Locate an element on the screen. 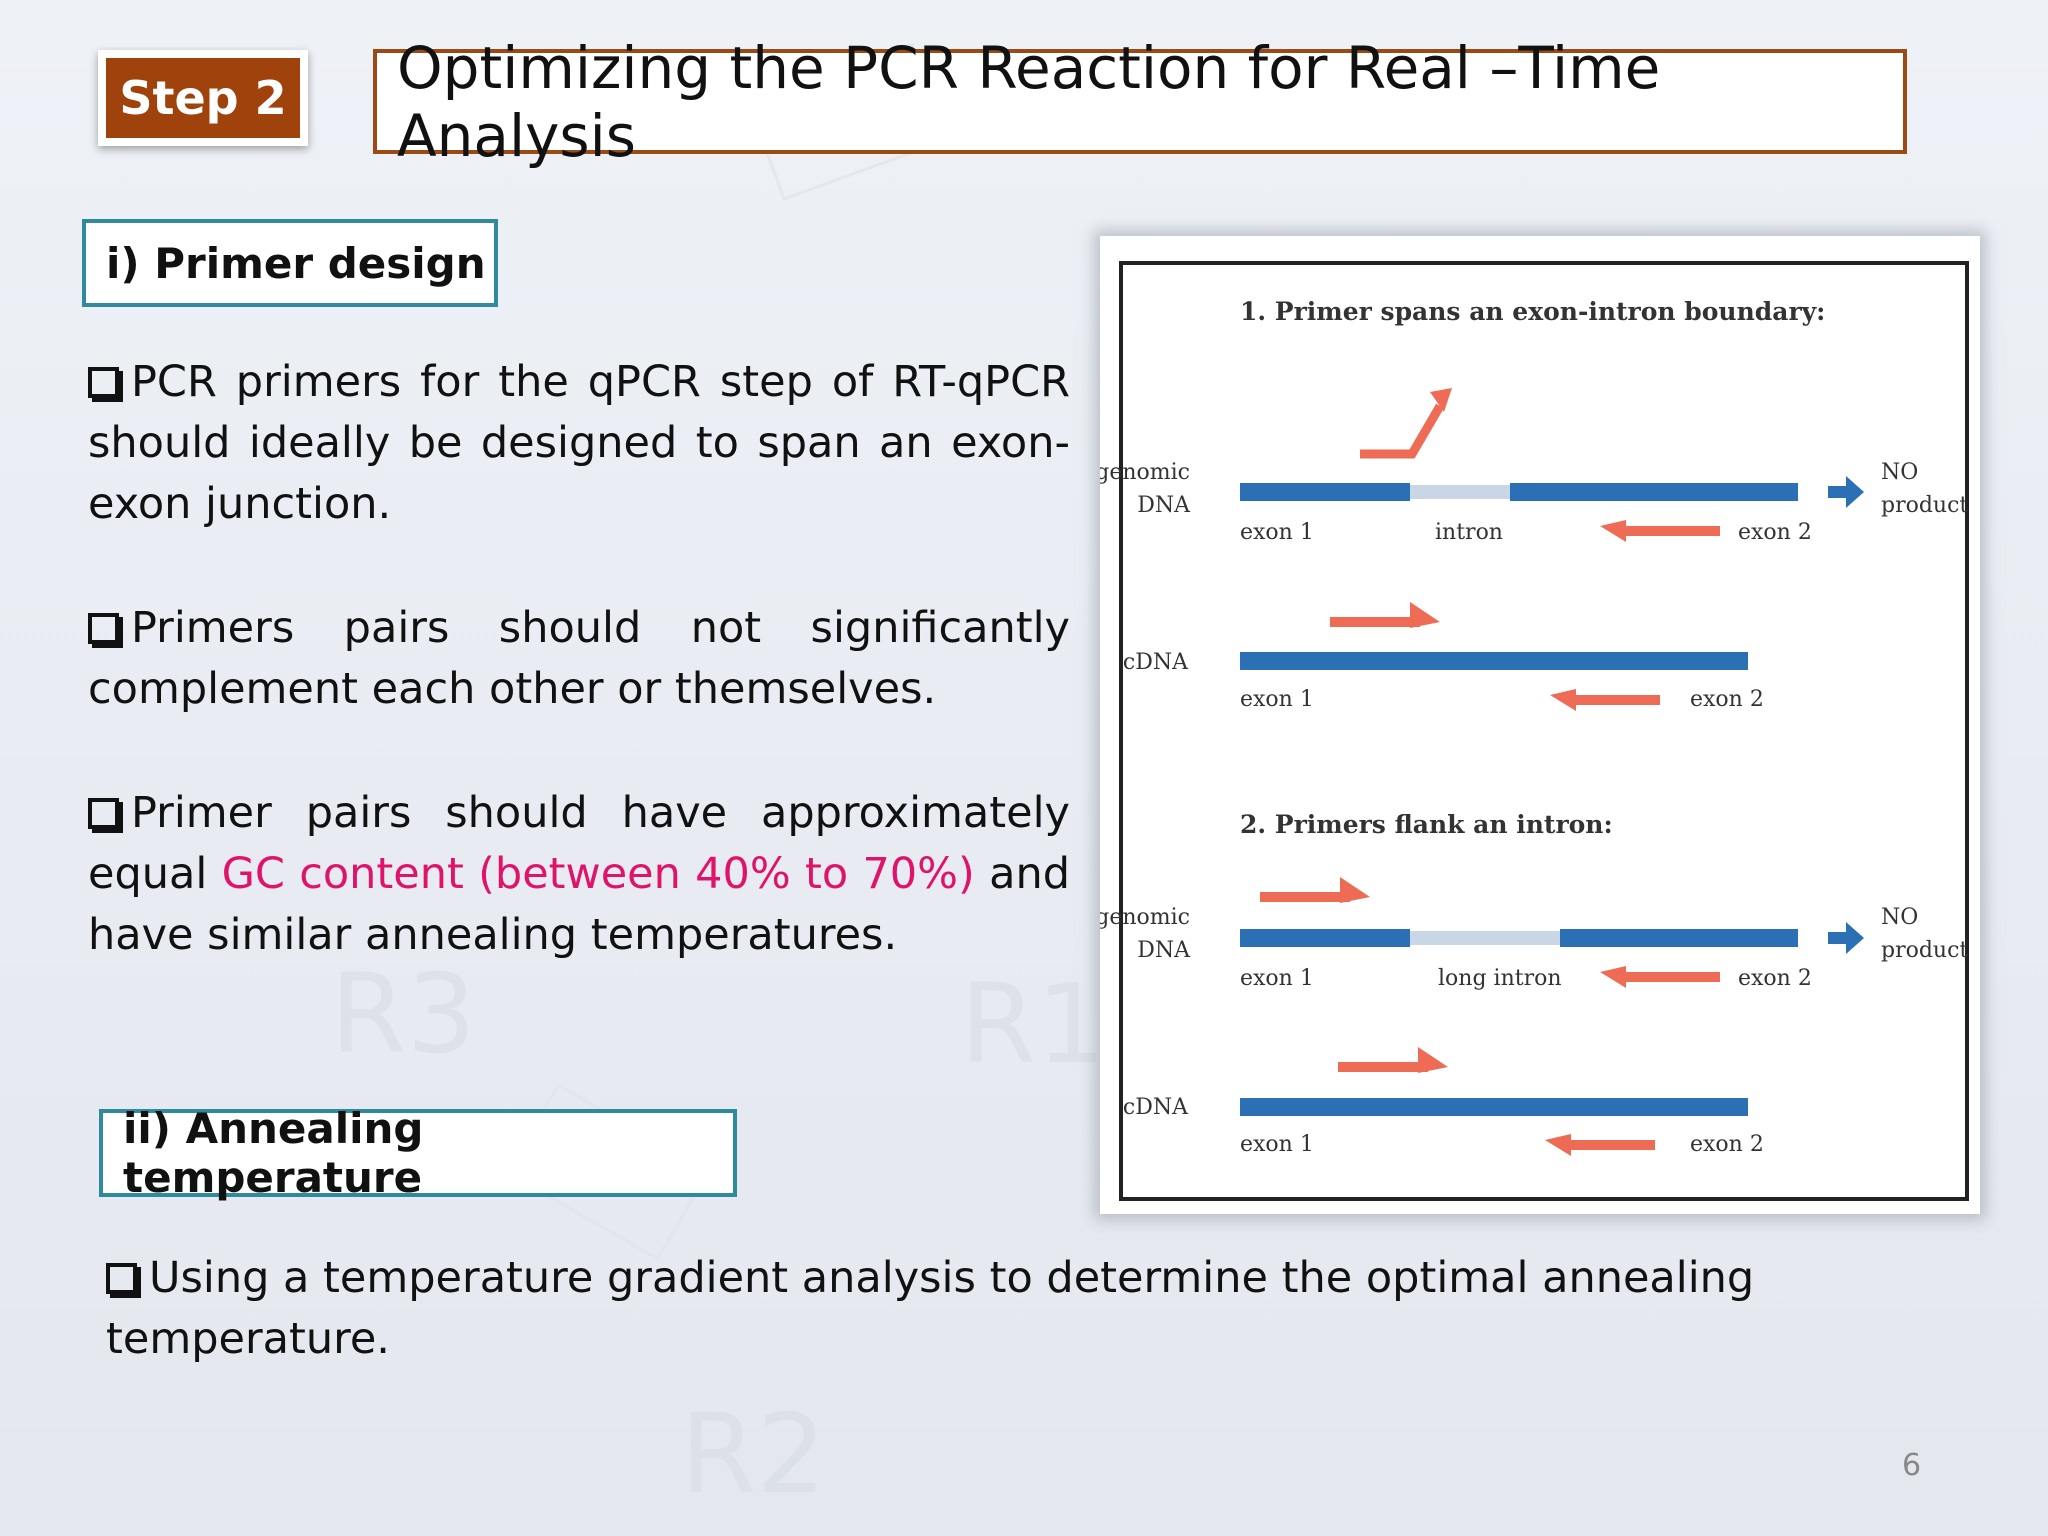 The image size is (2048, 1536). step-badge: Step 2 is located at coordinates (203, 98).